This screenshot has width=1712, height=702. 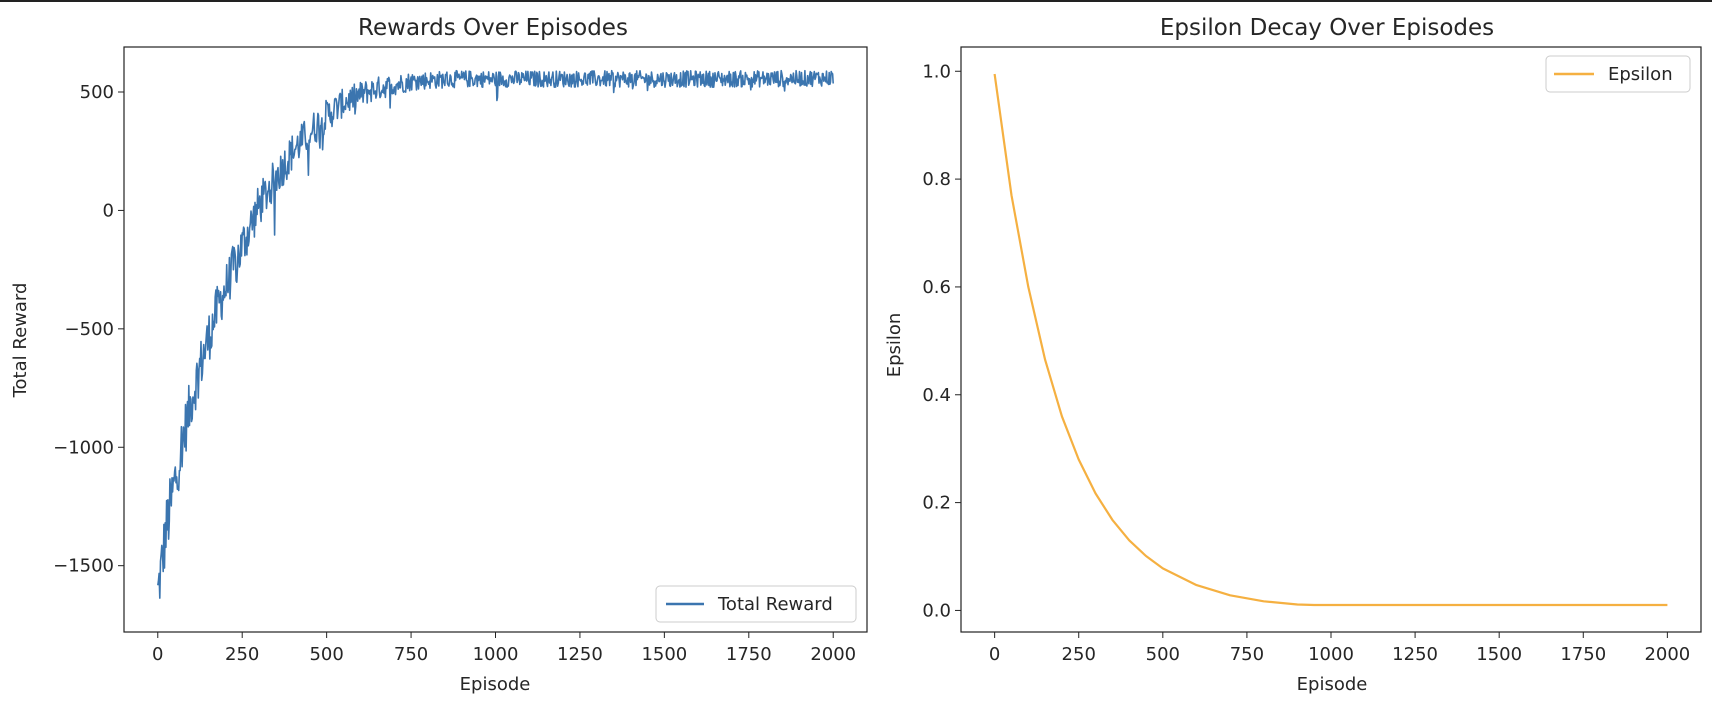 I want to click on legend: Epsilon, so click(x=1618, y=74).